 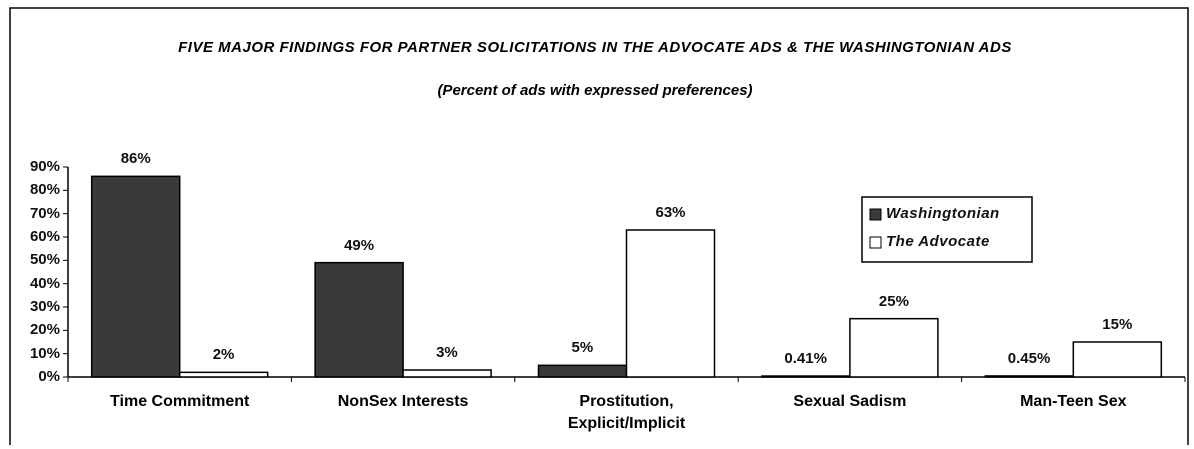 What do you see at coordinates (223, 355) in the screenshot?
I see `data-label: 2%` at bounding box center [223, 355].